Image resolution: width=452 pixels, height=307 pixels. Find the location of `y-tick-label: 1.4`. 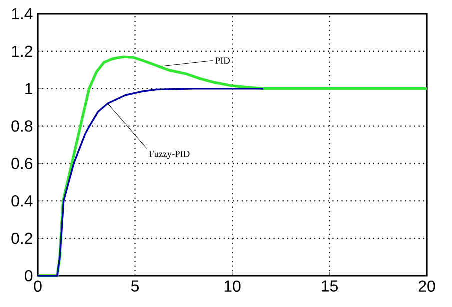

y-tick-label: 1.4 is located at coordinates (22, 14).